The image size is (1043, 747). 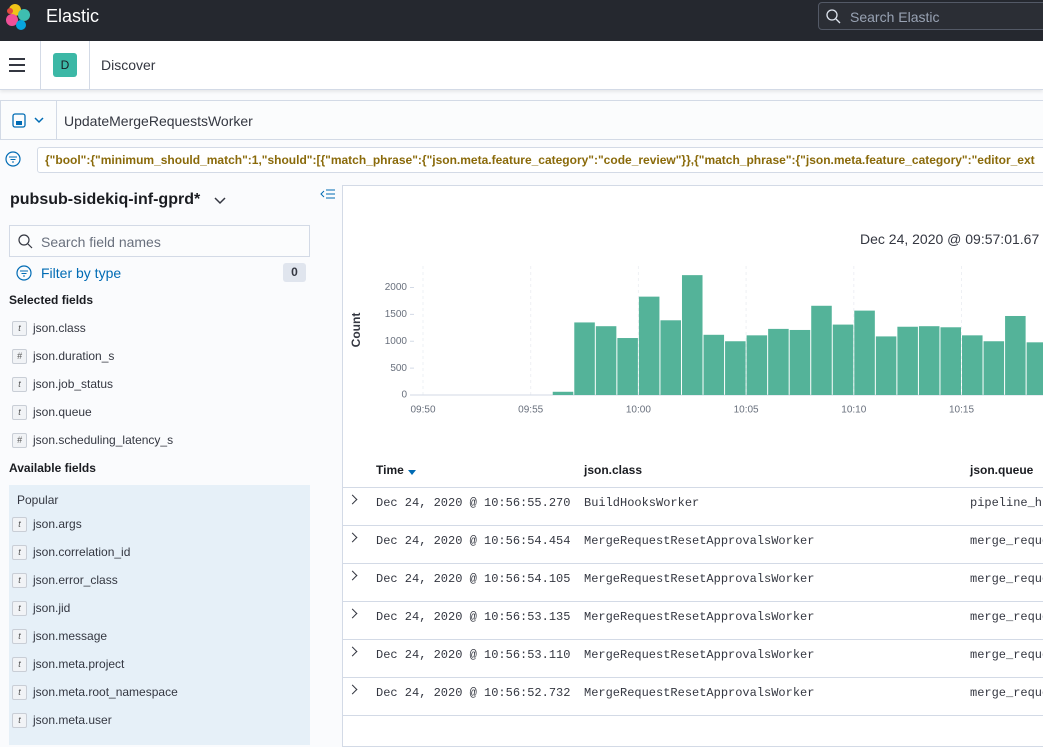 I want to click on popular-box, so click(x=159, y=615).